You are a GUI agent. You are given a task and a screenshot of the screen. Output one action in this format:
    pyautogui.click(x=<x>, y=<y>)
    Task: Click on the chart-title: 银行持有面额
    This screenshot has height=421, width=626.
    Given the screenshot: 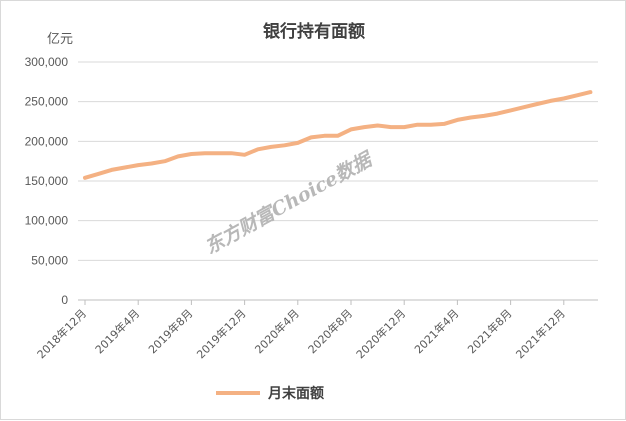 What is the action you would take?
    pyautogui.click(x=314, y=31)
    